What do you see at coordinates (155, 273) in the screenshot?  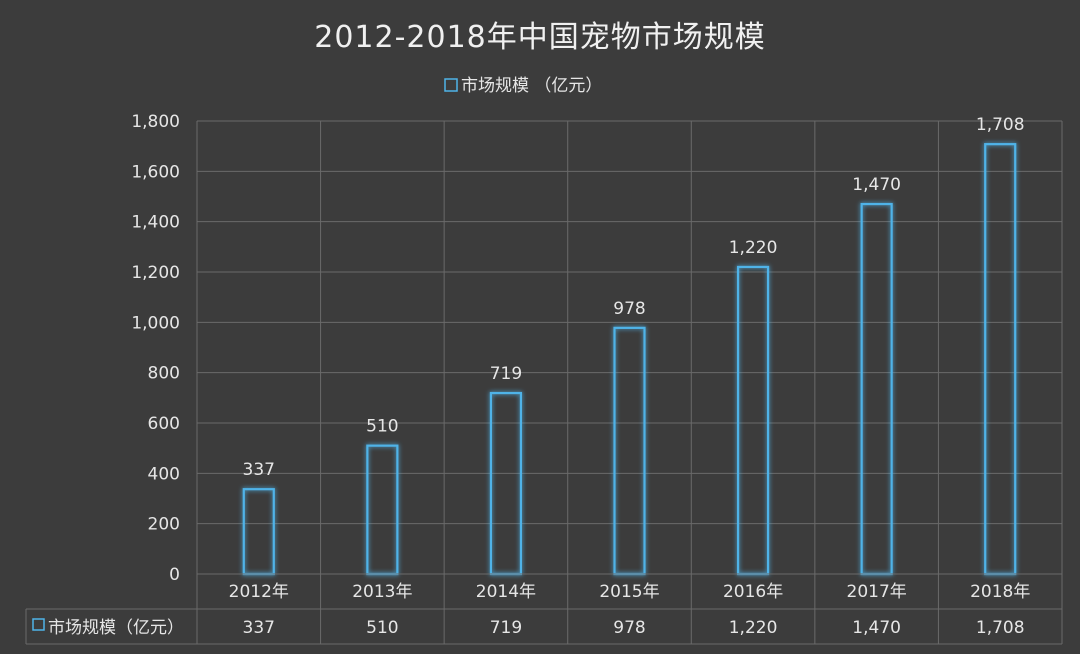 I see `y-tick-label: 1,200` at bounding box center [155, 273].